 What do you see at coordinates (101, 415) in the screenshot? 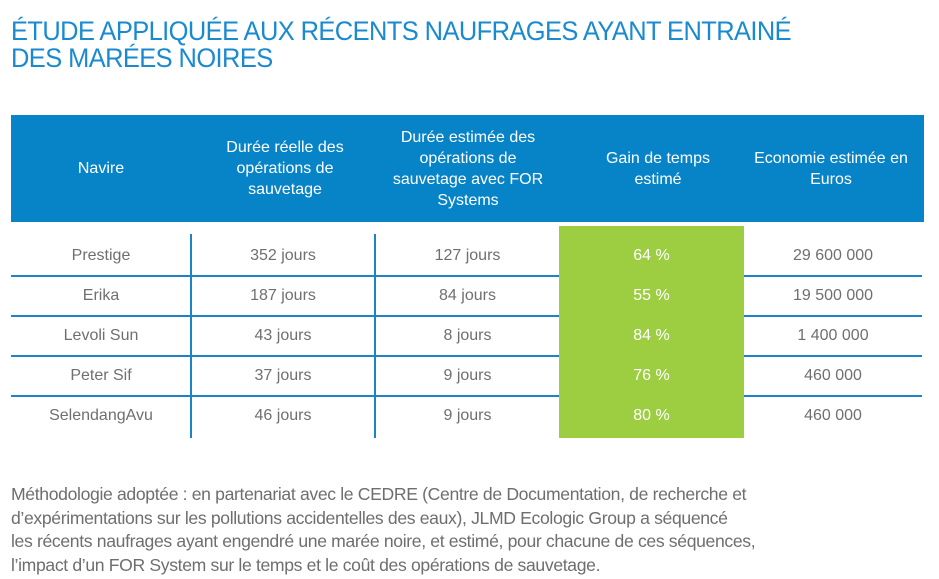
I see `cell-navire: SelendangAvu` at bounding box center [101, 415].